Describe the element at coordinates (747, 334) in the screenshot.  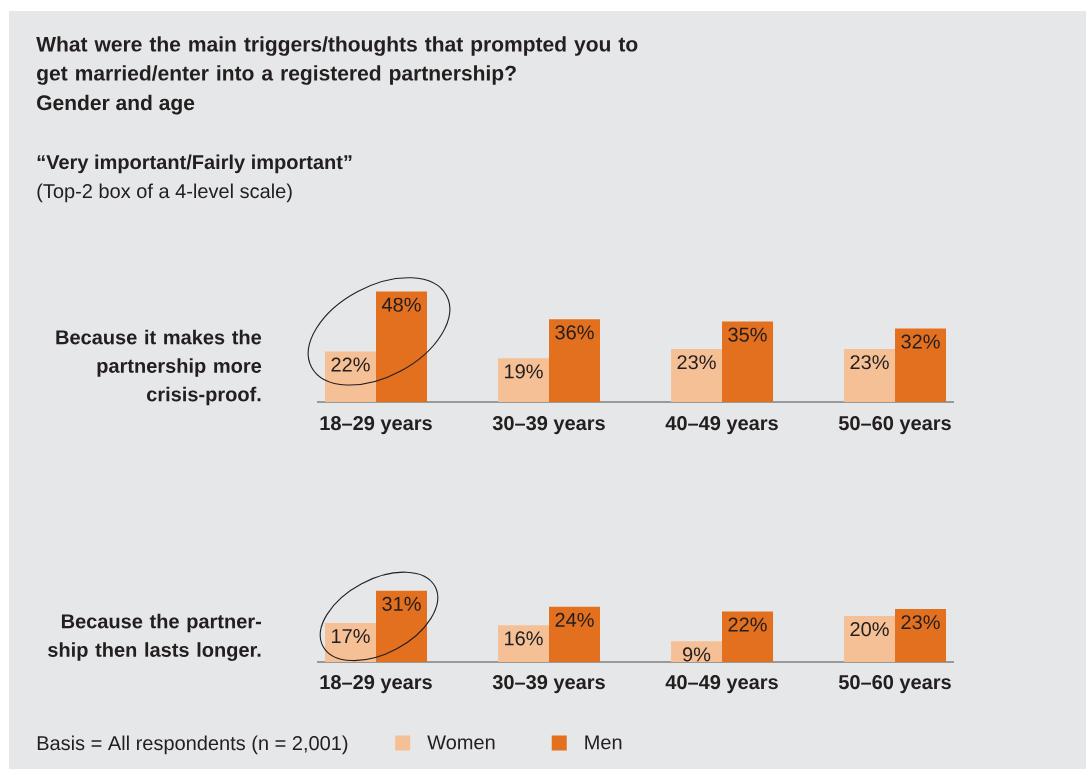
I see `data-label: 35%` at that location.